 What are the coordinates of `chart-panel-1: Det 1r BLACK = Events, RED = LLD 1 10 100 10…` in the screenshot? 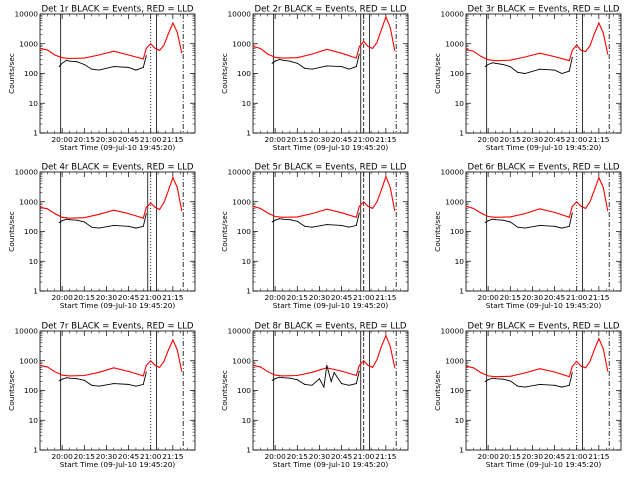 It's located at (101, 78).